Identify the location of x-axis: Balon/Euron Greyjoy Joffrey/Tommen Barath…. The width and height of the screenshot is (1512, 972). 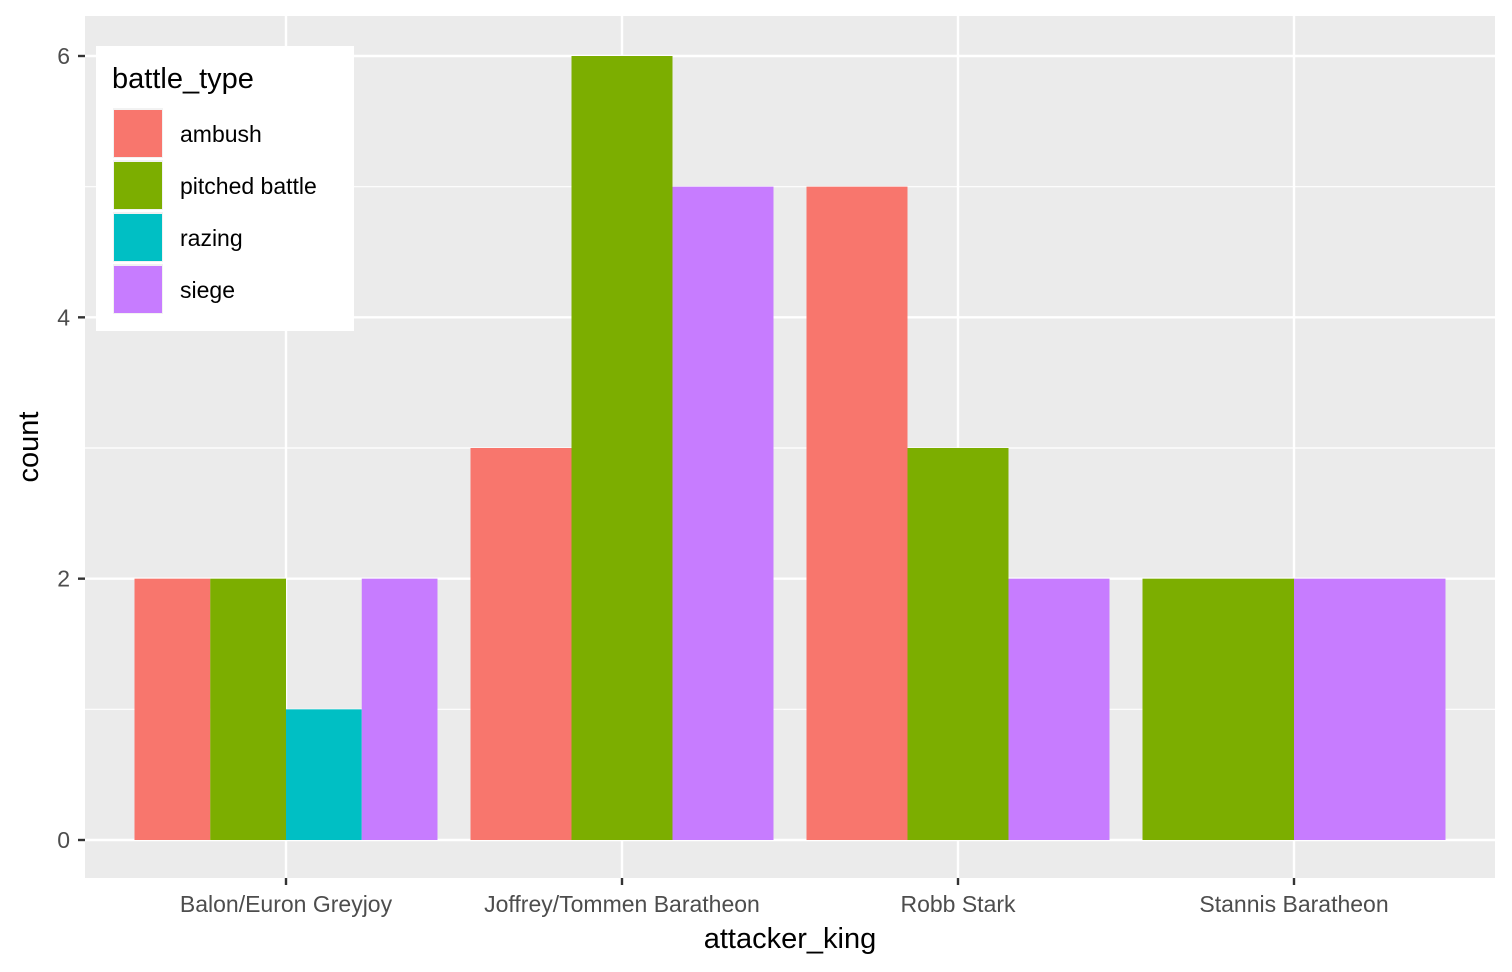
(784, 897).